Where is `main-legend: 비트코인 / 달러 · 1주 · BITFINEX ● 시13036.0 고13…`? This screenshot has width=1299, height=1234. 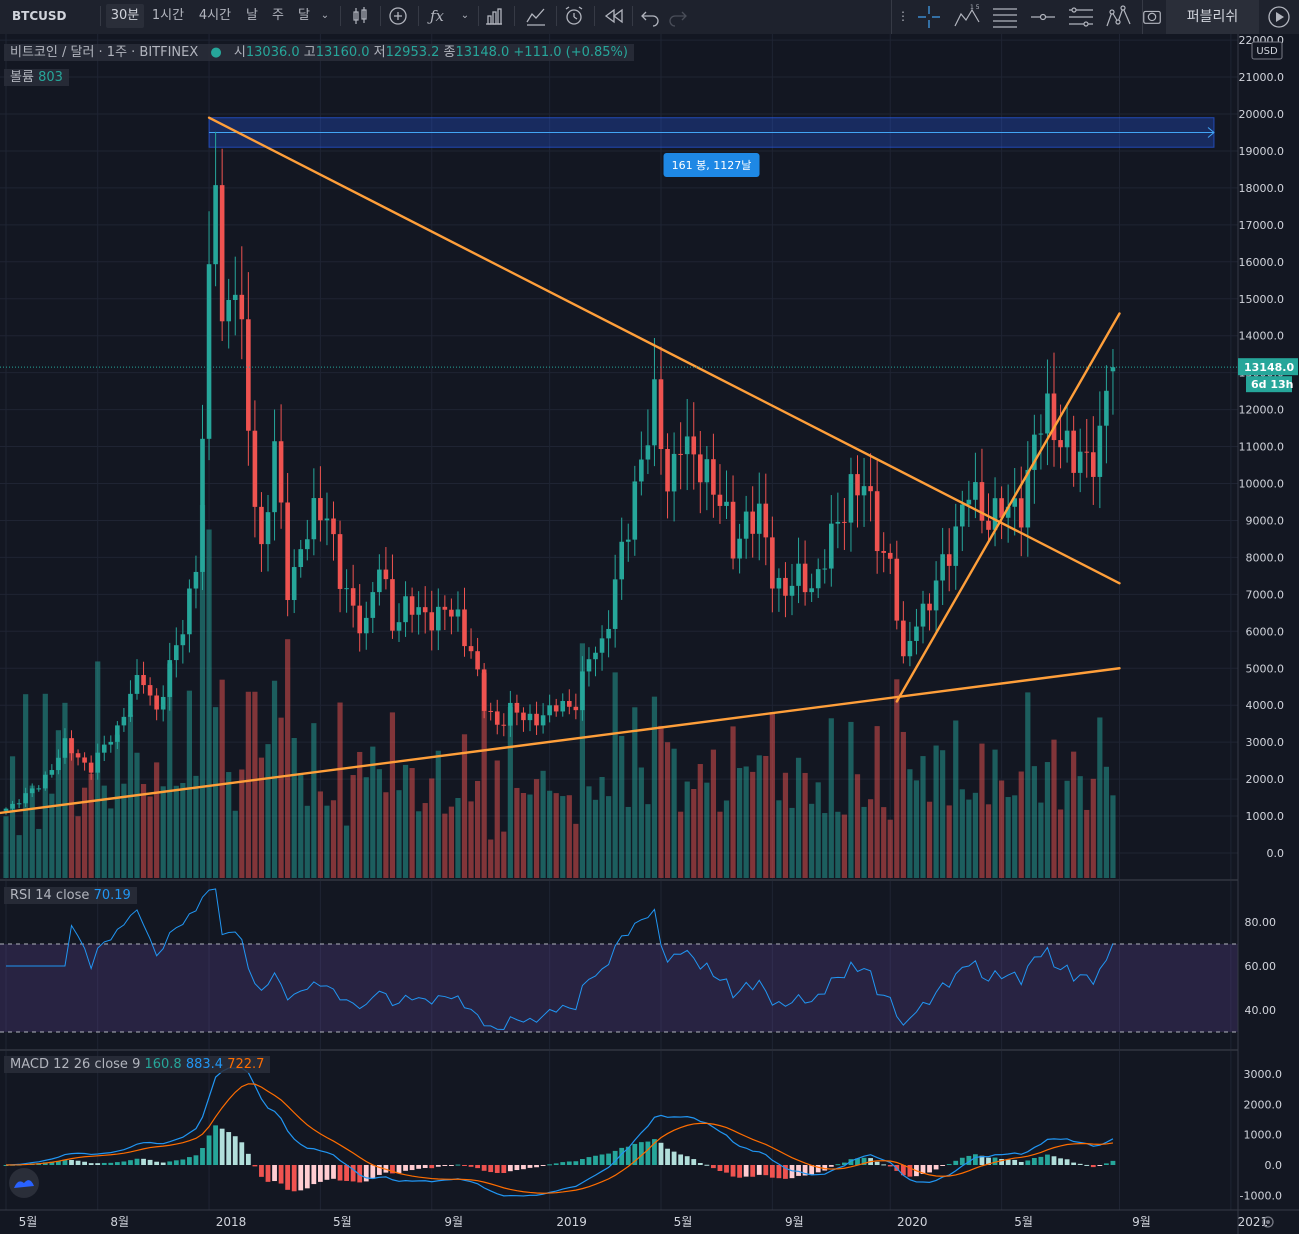 main-legend: 비트코인 / 달러 · 1주 · BITFINEX ● 시13036.0 고13… is located at coordinates (319, 51).